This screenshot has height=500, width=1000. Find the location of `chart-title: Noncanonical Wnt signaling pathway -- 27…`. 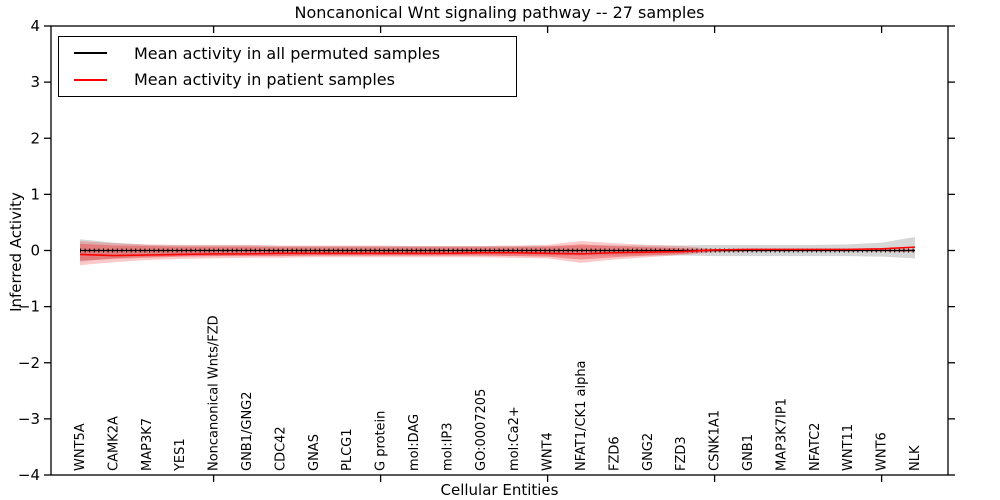

chart-title: Noncanonical Wnt signaling pathway -- 27… is located at coordinates (499, 12).